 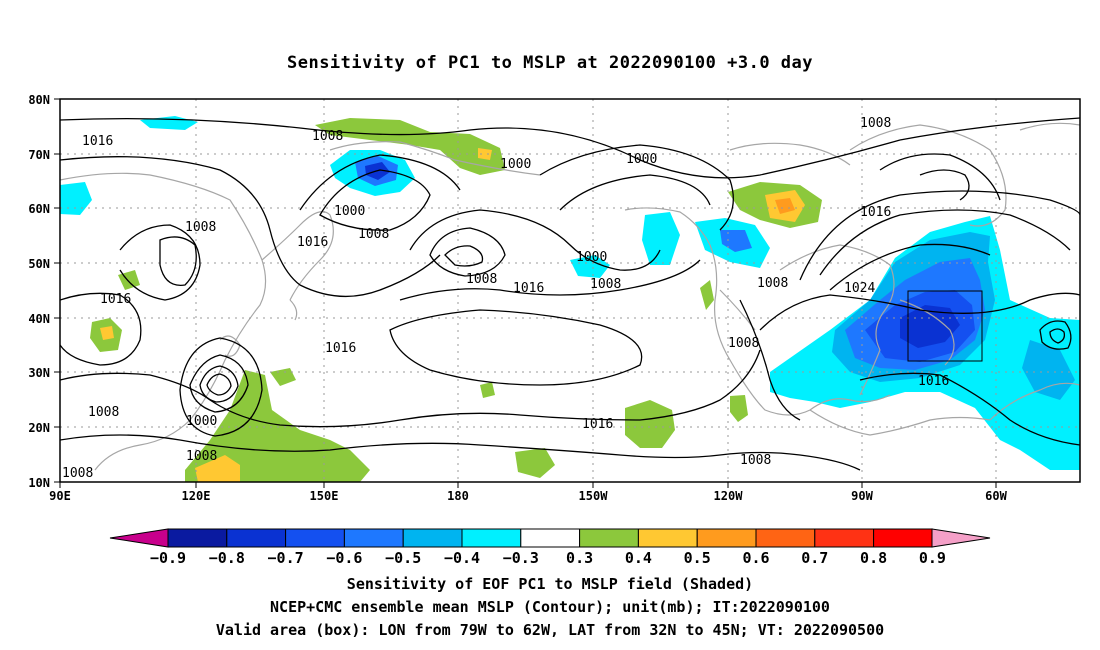 I want to click on positive-region-east-pacific, so click(x=650, y=424).